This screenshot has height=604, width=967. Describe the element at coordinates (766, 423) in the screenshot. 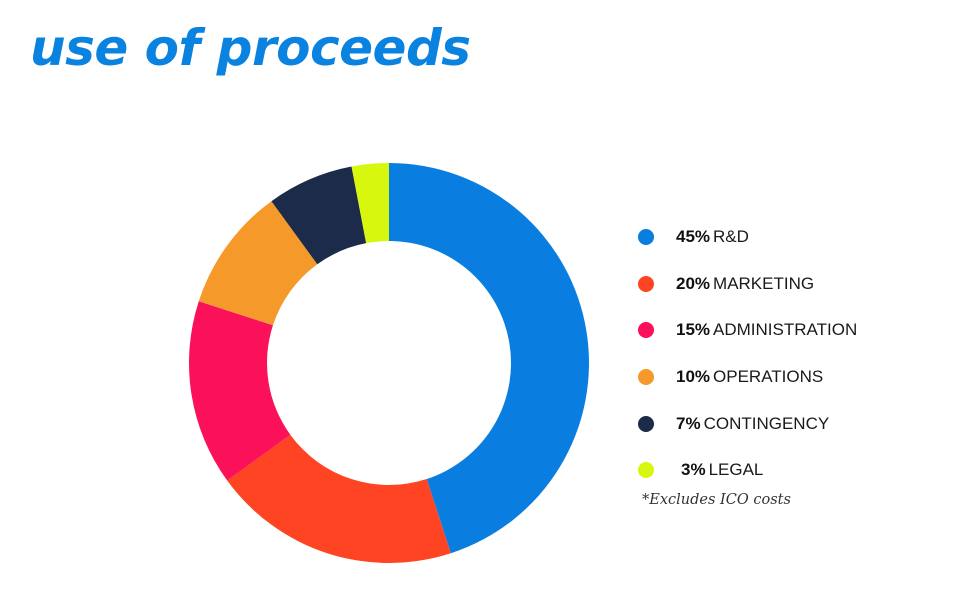

I see `legend-label-contingency: CONTINGENCY` at that location.